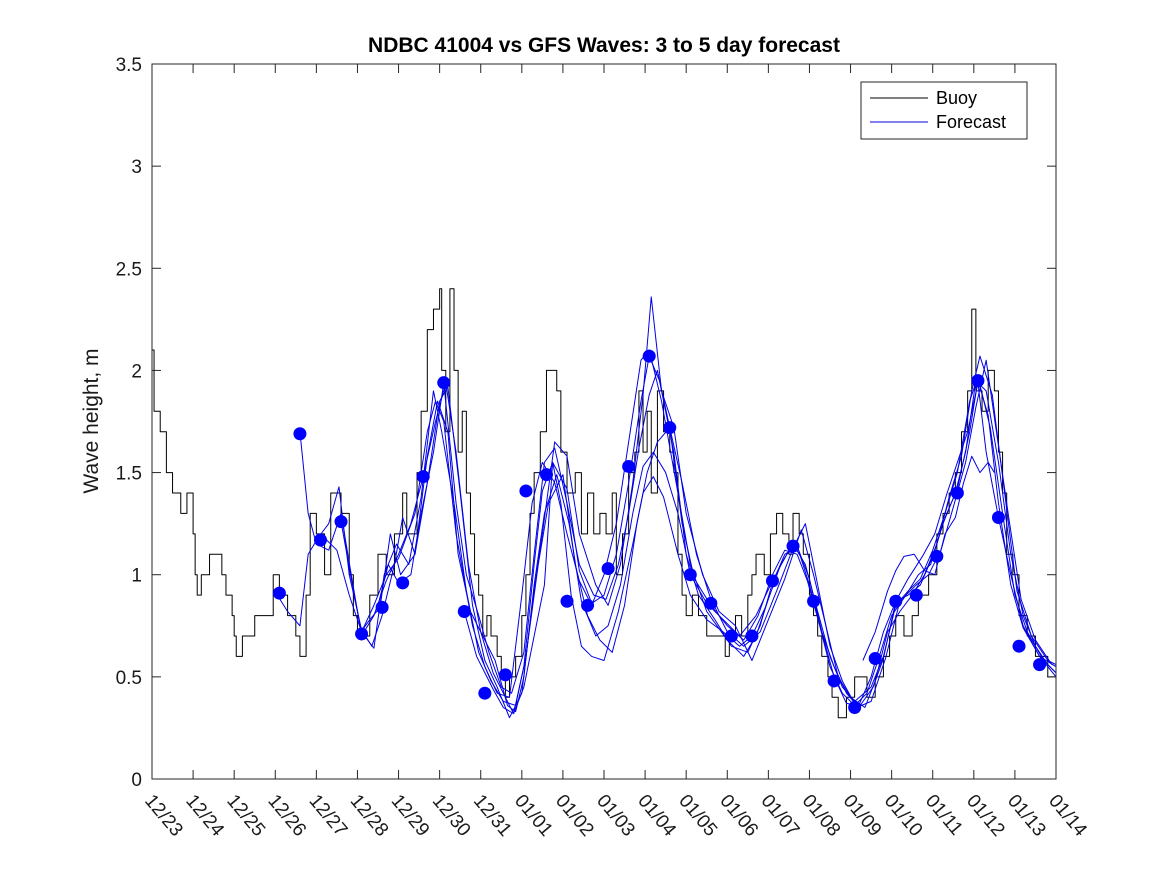  What do you see at coordinates (136, 371) in the screenshot?
I see `y-tick-label: 2` at bounding box center [136, 371].